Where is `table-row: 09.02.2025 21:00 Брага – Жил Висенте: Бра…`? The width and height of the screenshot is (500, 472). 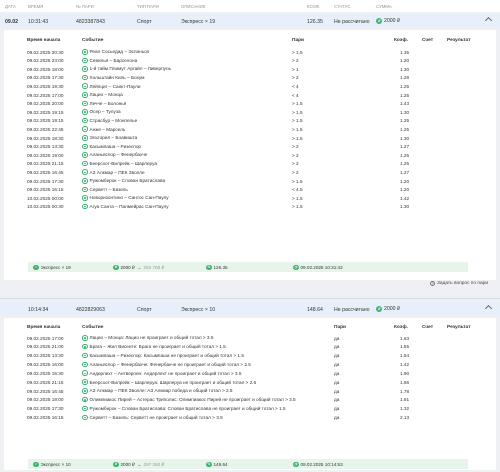
table-row: 09.02.2025 21:00 Брага – Жил Висенте: Бра… is located at coordinates (250, 347).